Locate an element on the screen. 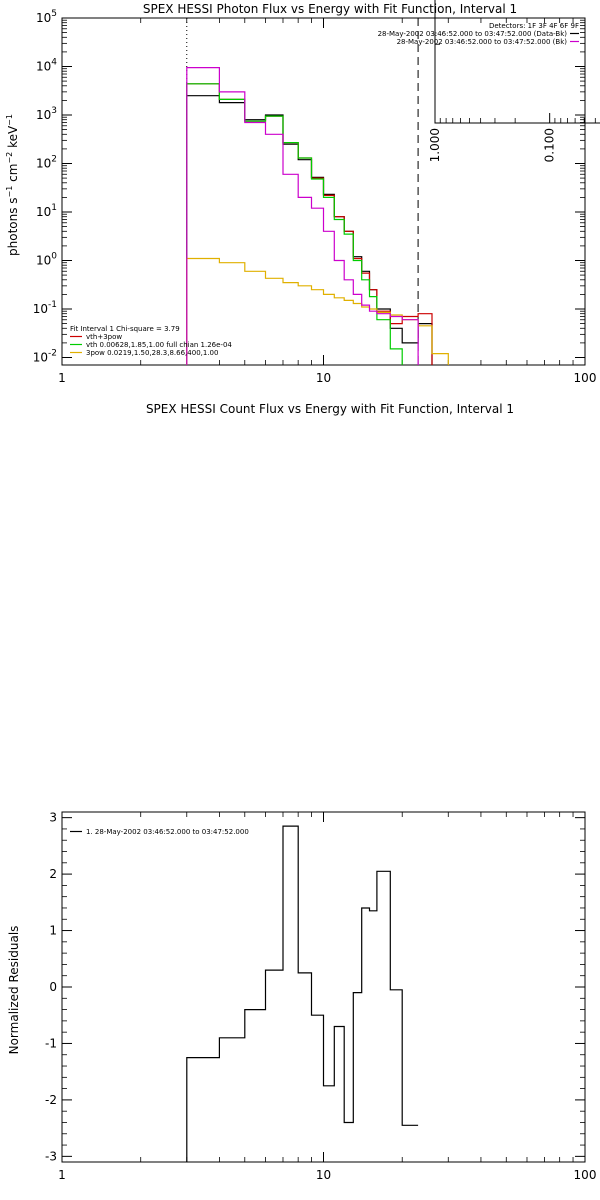 This screenshot has width=600, height=1200. y-tick-label: -2 is located at coordinates (51, 1100).